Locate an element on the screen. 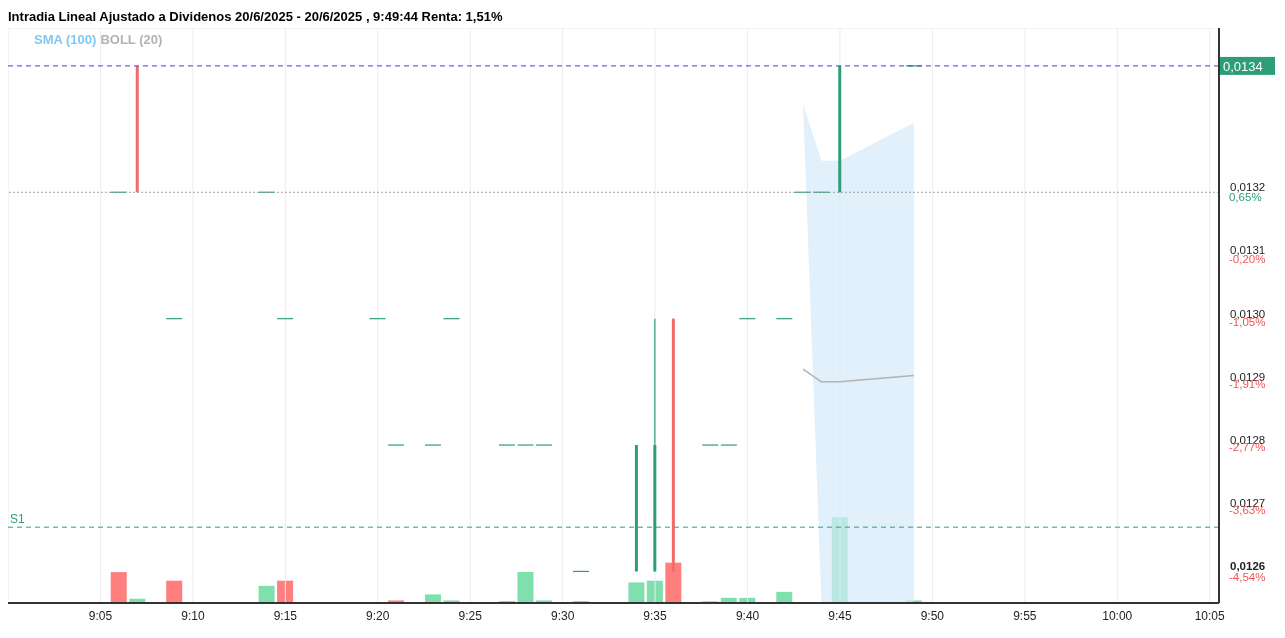 This screenshot has height=638, width=1285. x-tick-label: 9:25 is located at coordinates (470, 615).